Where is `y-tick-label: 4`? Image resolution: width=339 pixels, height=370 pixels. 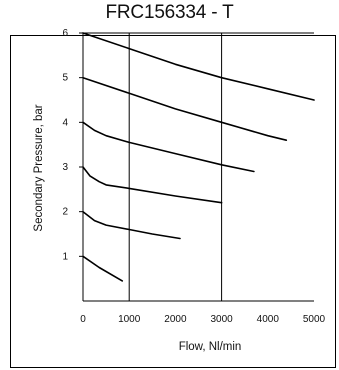
y-tick-label: 4 is located at coordinates (65, 122).